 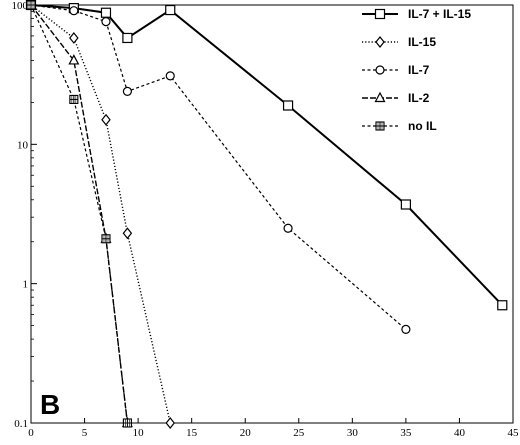 I want to click on x-tick-label: 10, so click(x=139, y=433).